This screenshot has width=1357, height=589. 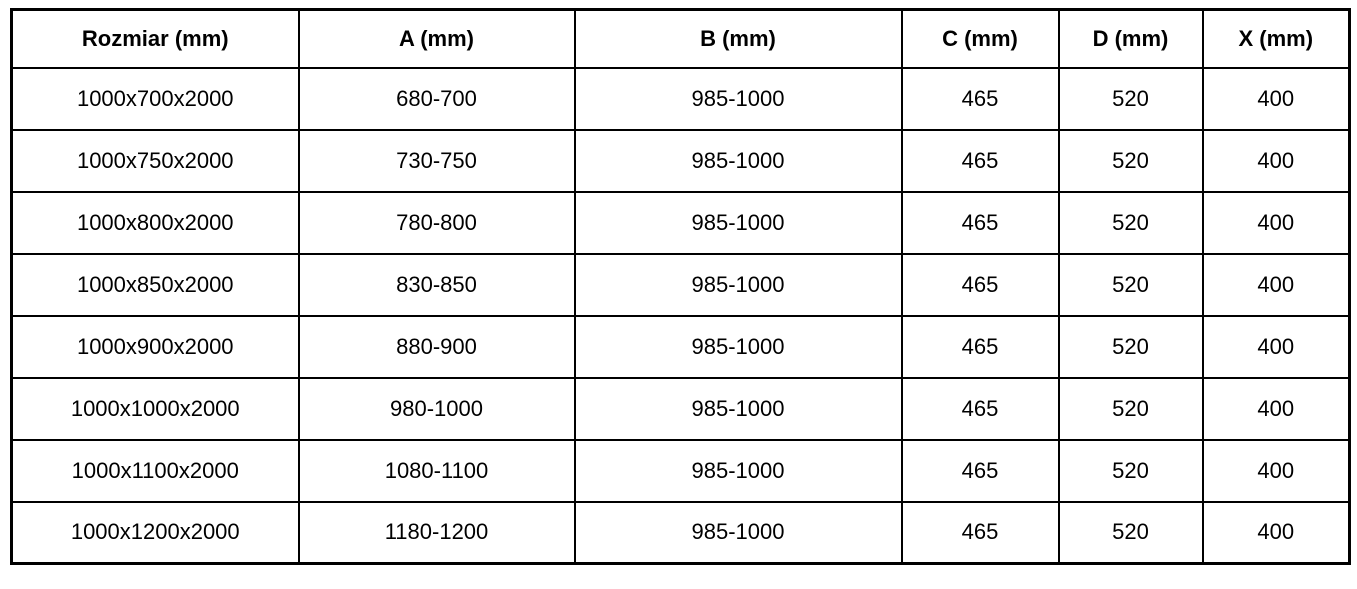 What do you see at coordinates (155, 470) in the screenshot?
I see `table-cell: 1000x1100x2000` at bounding box center [155, 470].